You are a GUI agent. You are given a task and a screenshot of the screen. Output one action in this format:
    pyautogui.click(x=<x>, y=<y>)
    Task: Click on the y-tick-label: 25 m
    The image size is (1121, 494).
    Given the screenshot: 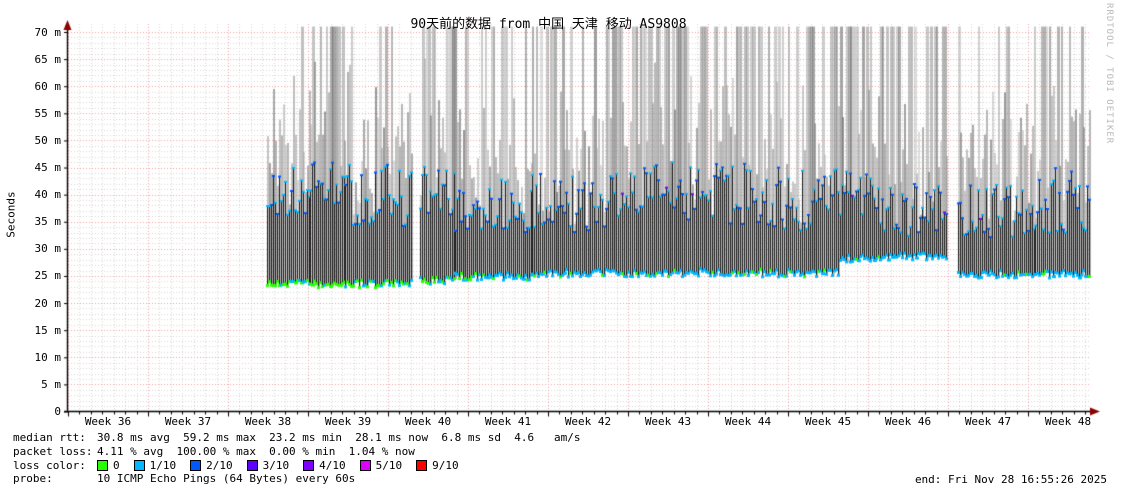 What is the action you would take?
    pyautogui.click(x=48, y=276)
    